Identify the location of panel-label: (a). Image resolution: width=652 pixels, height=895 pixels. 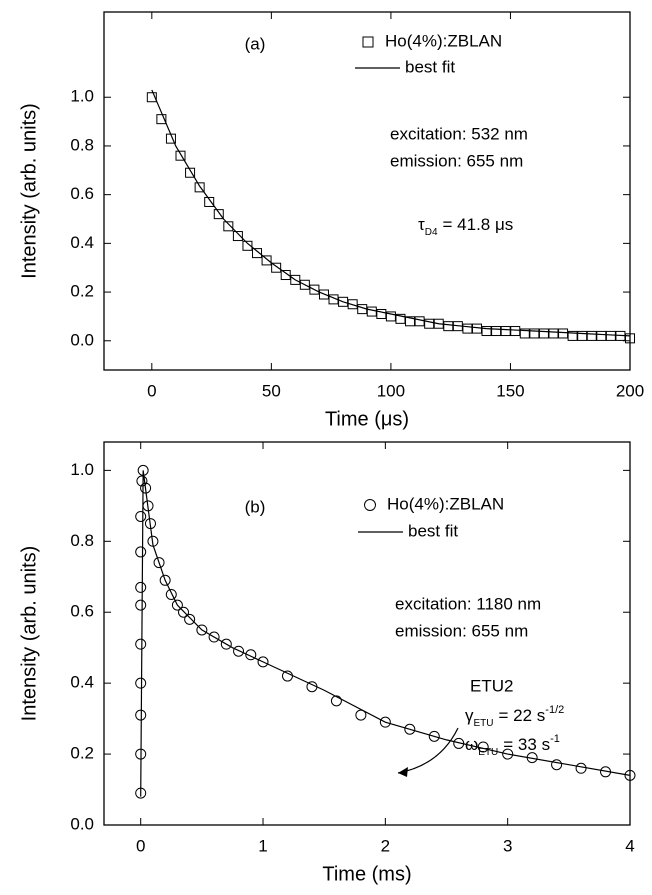
(255, 43).